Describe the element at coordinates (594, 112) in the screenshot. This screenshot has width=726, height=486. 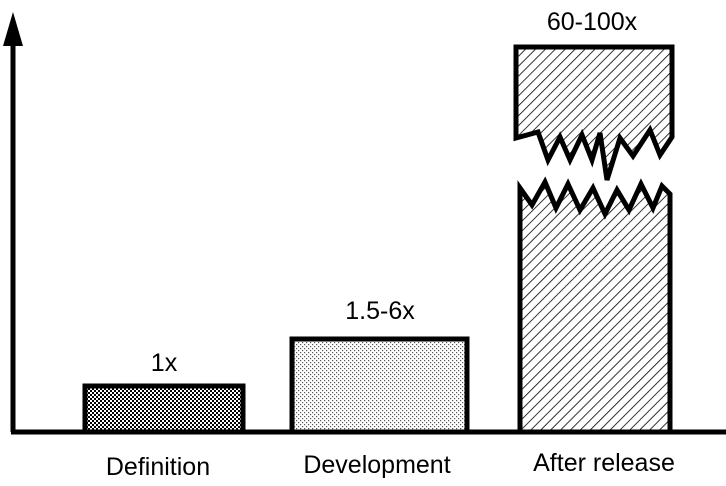
I see `bar-after-release-top` at that location.